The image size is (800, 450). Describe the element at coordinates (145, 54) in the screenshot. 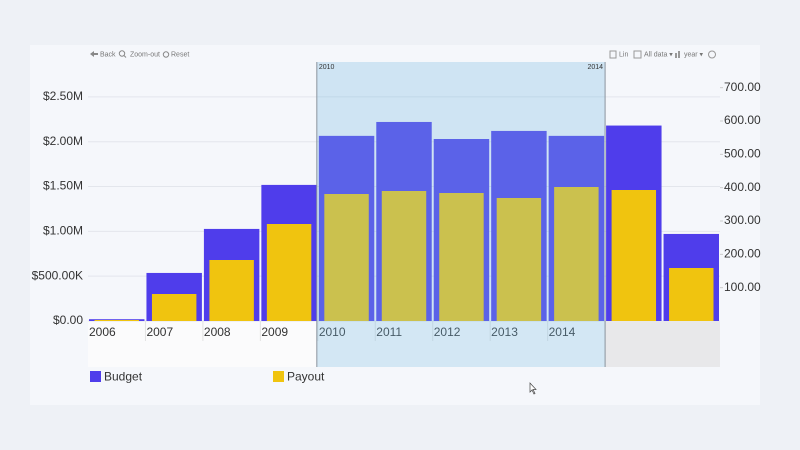

I see `zoom-out-button: Zoom-out` at that location.